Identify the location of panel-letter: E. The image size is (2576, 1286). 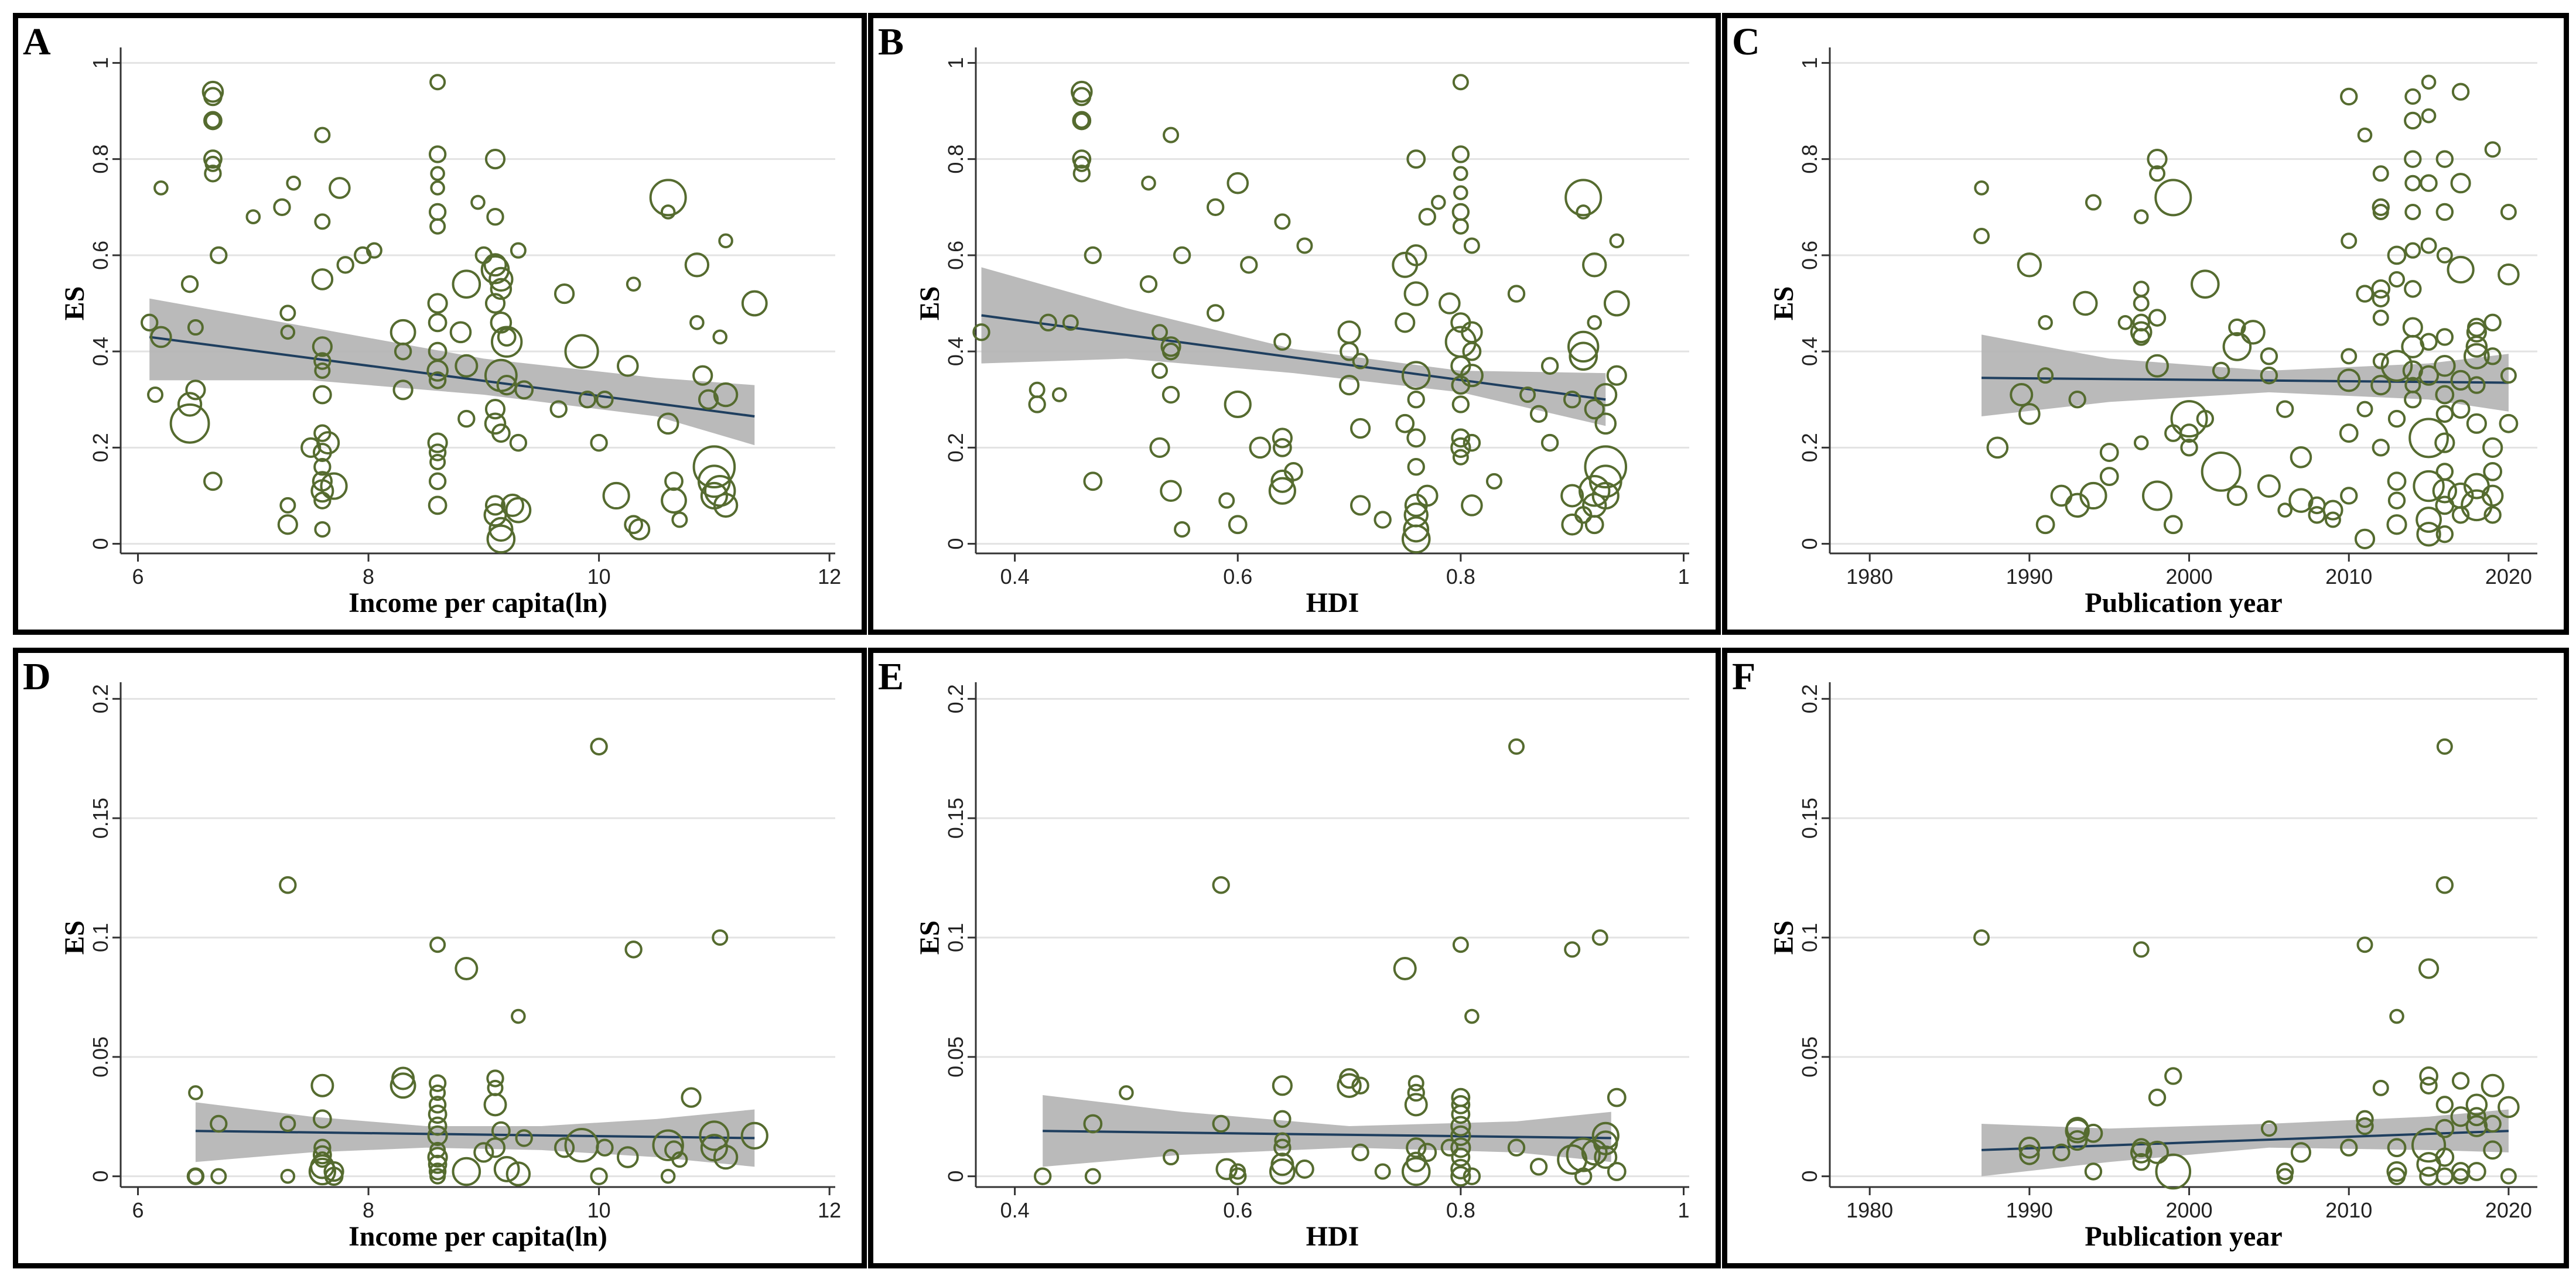
(891, 676).